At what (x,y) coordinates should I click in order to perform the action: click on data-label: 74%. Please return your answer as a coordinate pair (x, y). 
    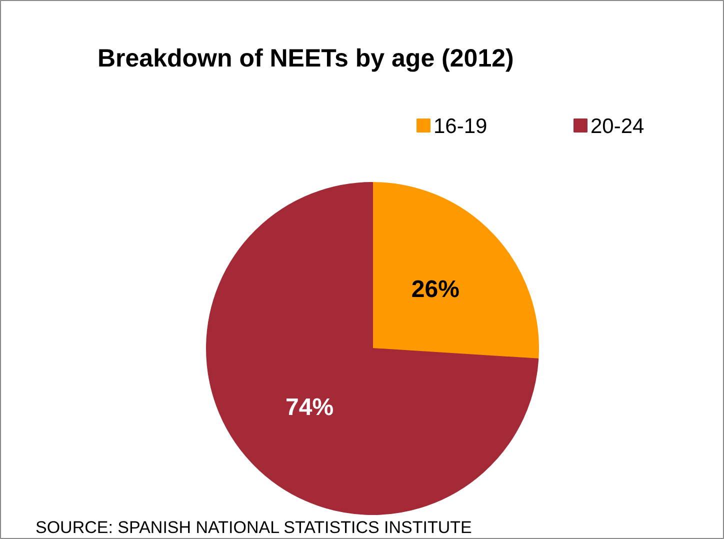
    Looking at the image, I should click on (310, 408).